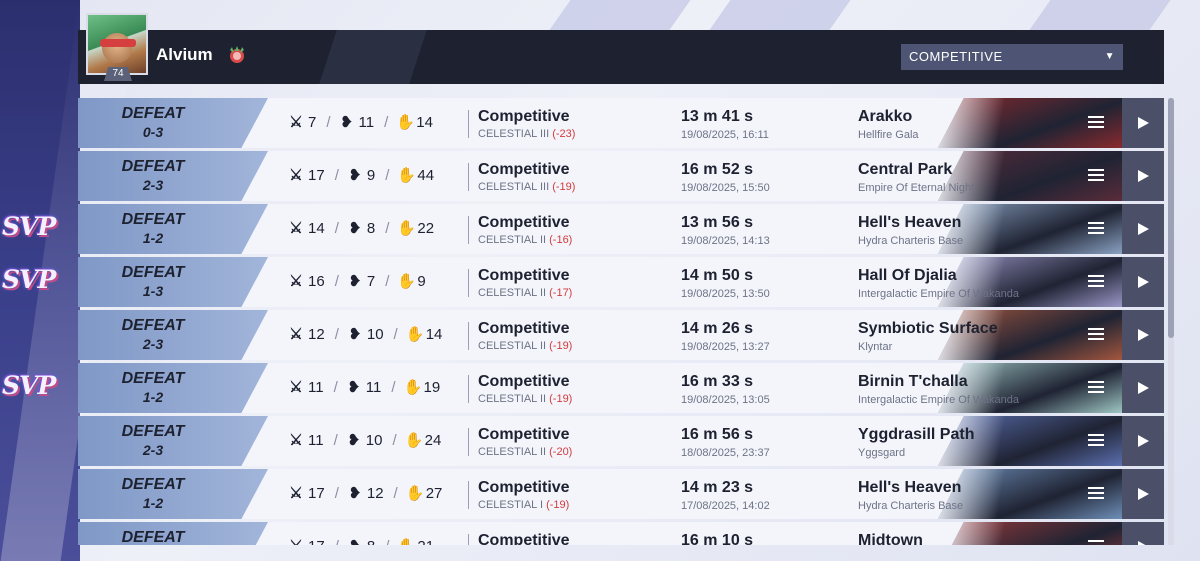 The image size is (1200, 561). I want to click on match-date: 19/08/2025, 13:27, so click(725, 347).